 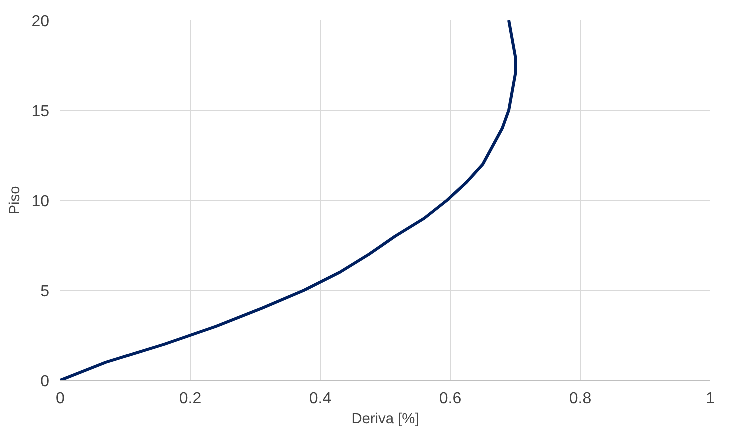 I want to click on y-axis-title: Piso, so click(x=16, y=200).